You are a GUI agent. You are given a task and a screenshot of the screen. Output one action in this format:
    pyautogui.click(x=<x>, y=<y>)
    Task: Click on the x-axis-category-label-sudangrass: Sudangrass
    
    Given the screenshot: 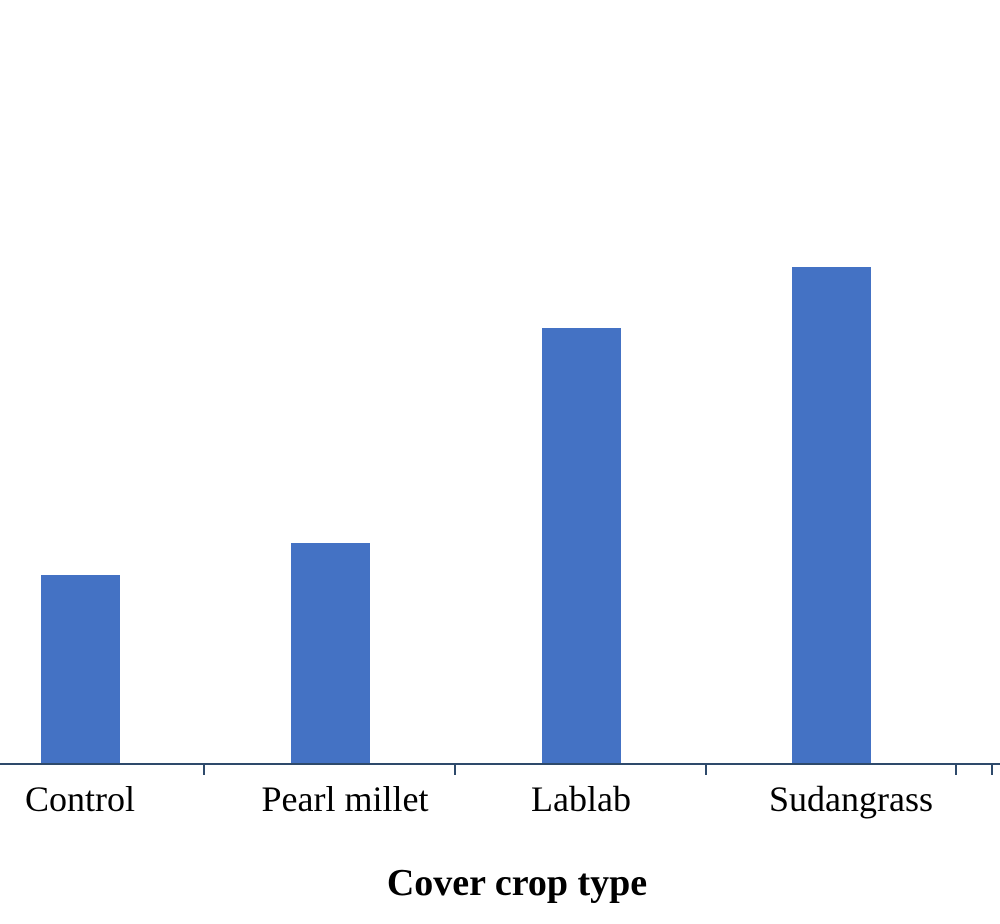 What is the action you would take?
    pyautogui.click(x=851, y=799)
    